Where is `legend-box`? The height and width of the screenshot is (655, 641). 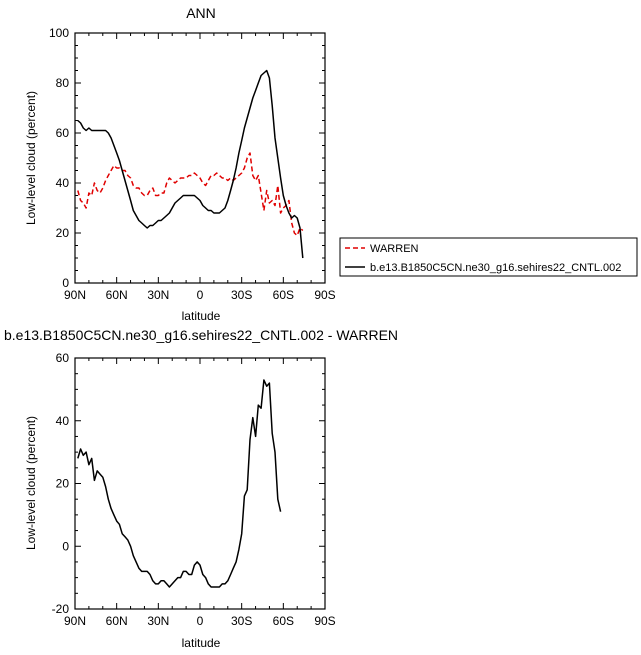
legend-box is located at coordinates (488, 257).